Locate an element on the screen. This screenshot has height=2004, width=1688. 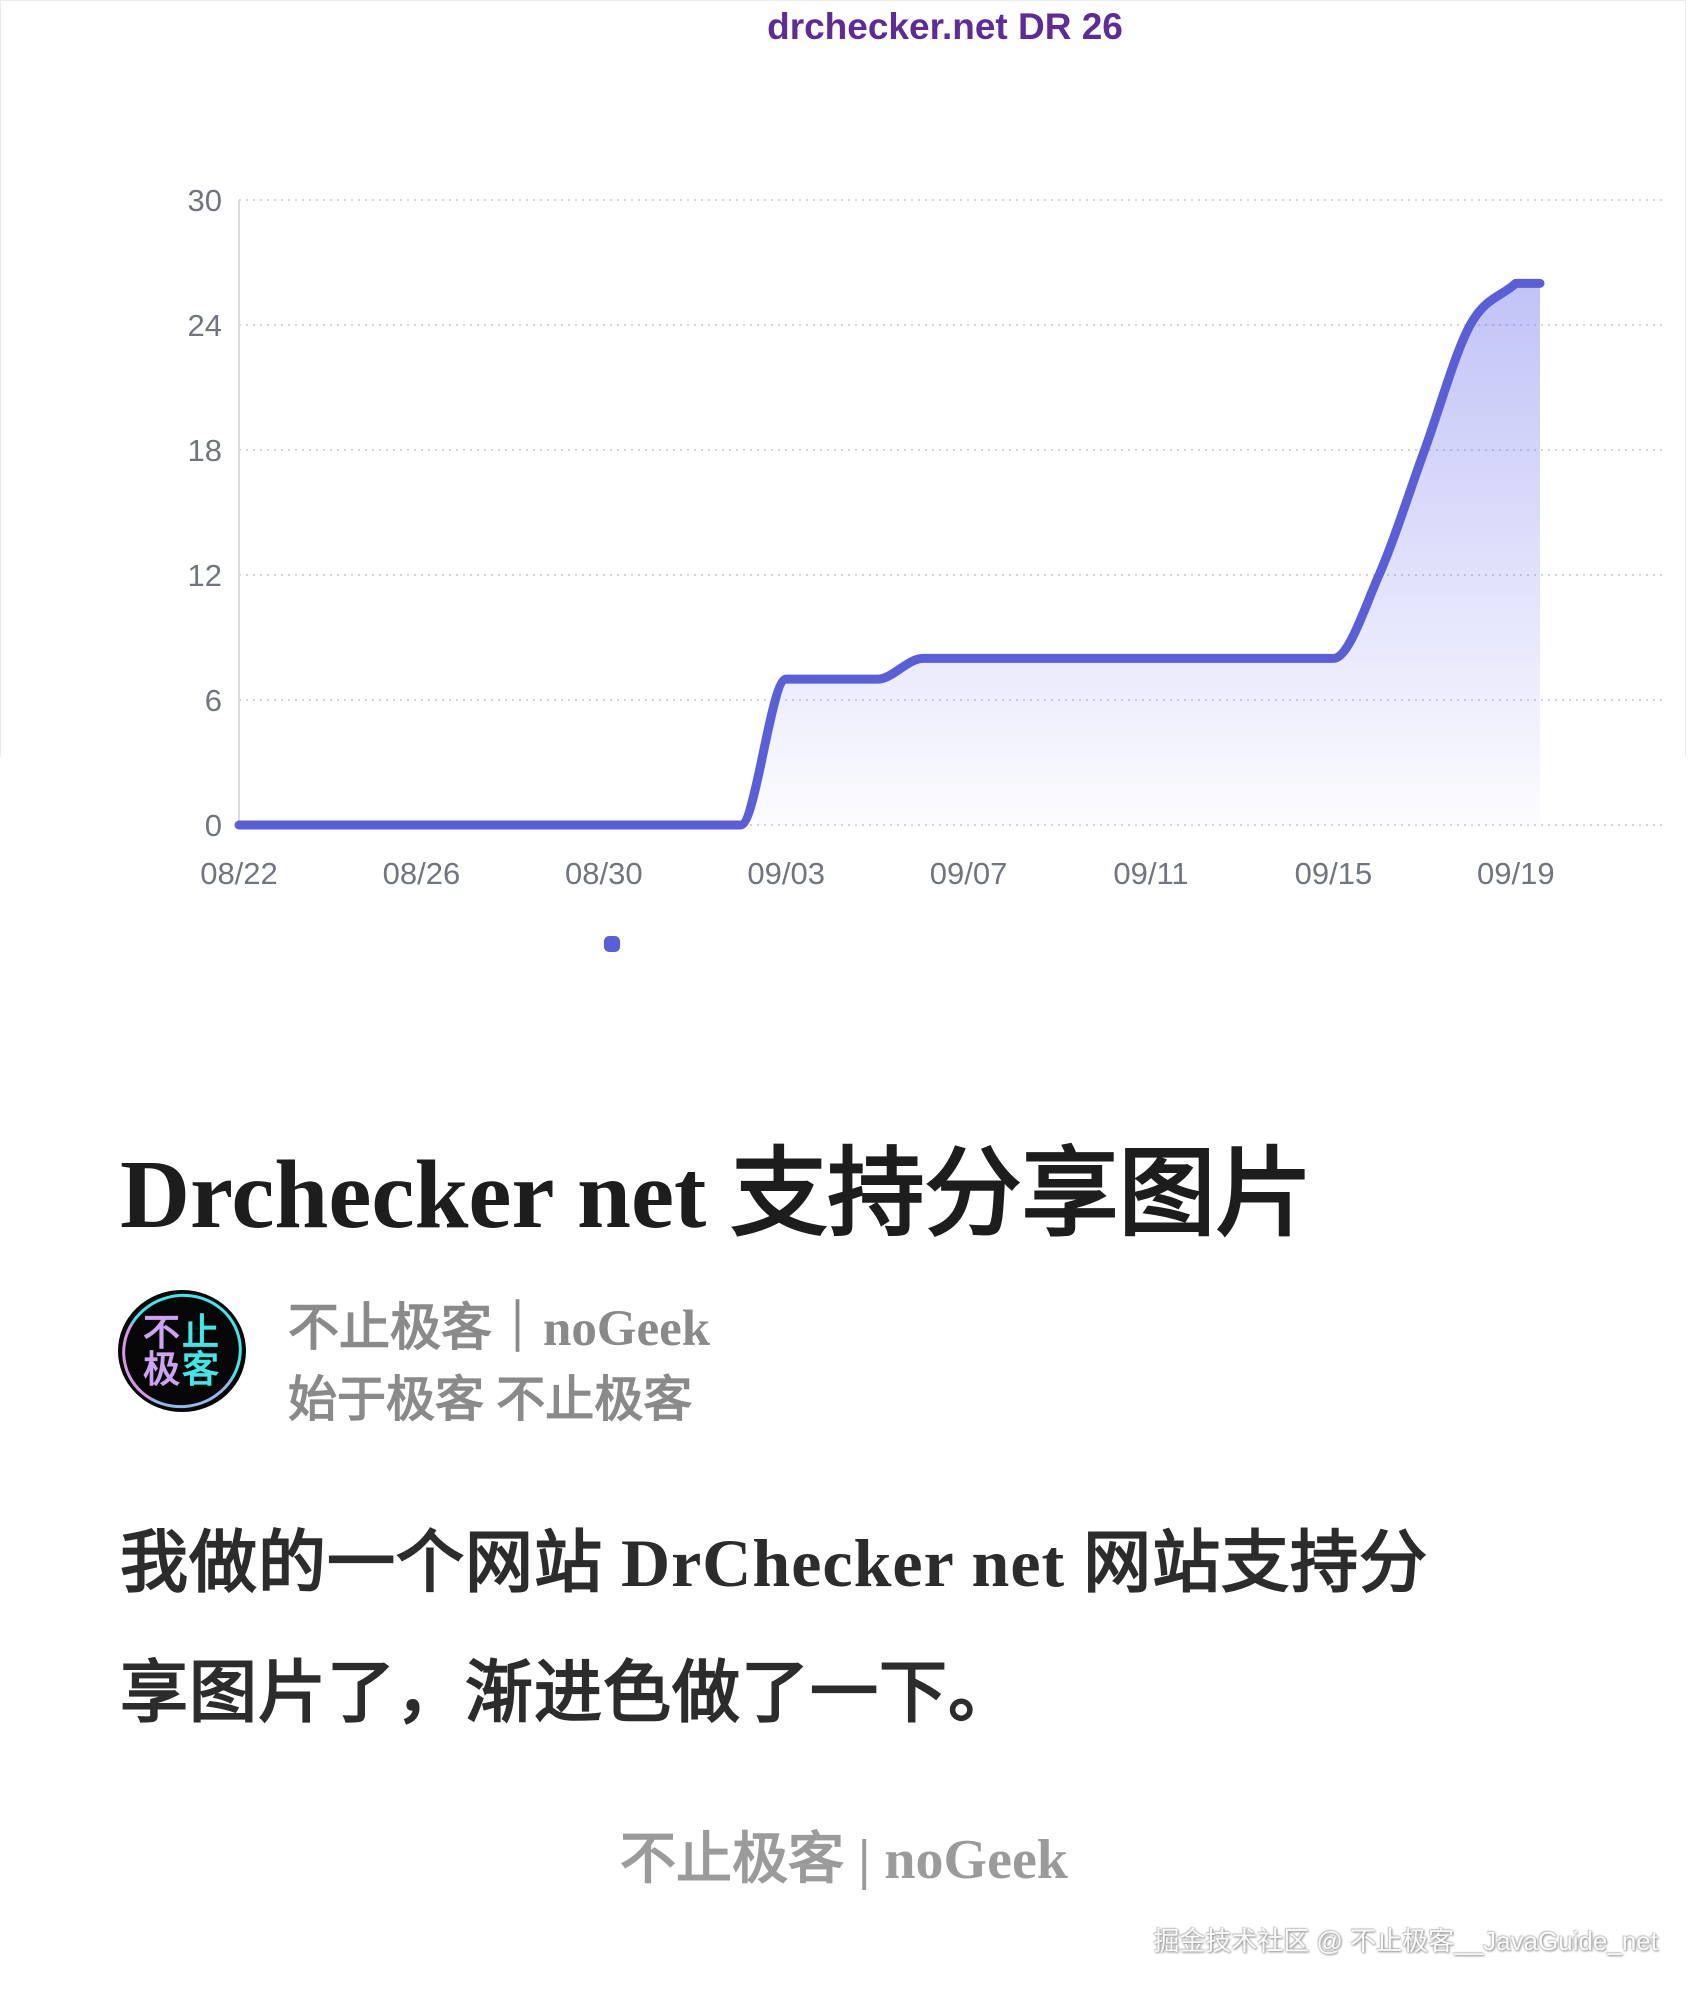
x-tick-09-11: 09/11 is located at coordinates (1150, 873).